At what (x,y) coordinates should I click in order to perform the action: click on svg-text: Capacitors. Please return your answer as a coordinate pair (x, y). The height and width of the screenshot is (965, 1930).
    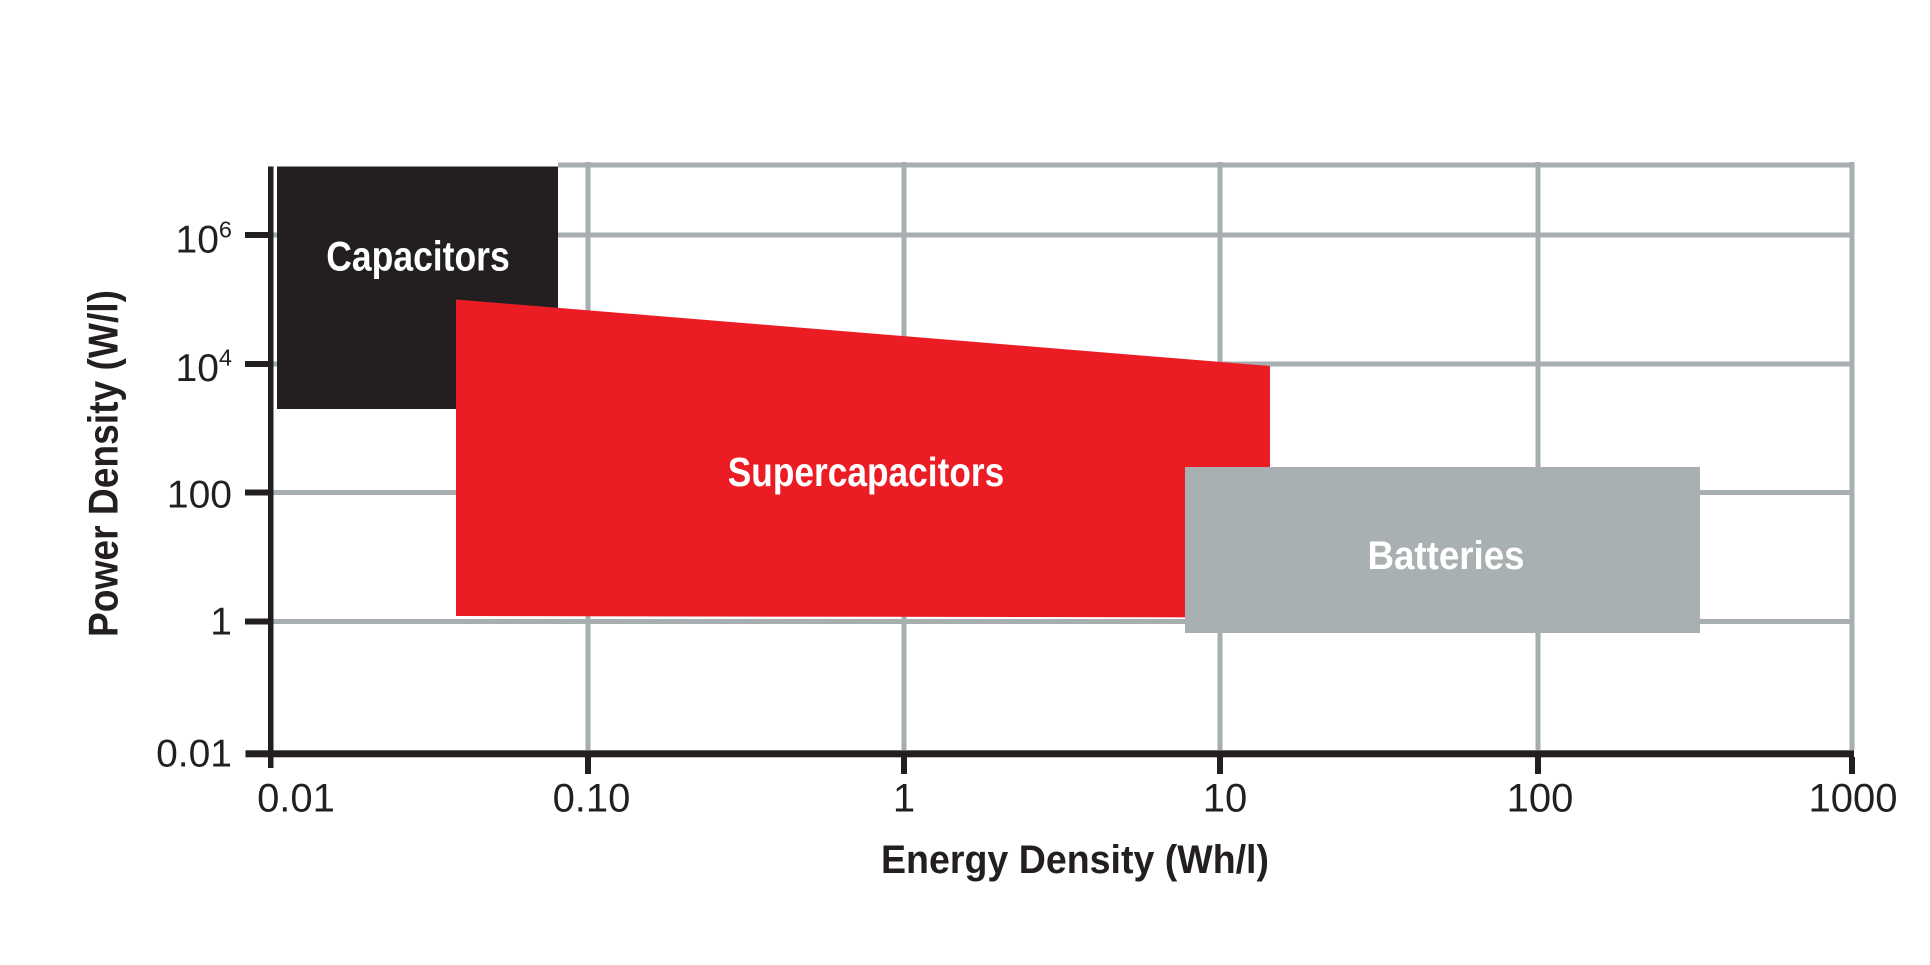
    Looking at the image, I should click on (418, 256).